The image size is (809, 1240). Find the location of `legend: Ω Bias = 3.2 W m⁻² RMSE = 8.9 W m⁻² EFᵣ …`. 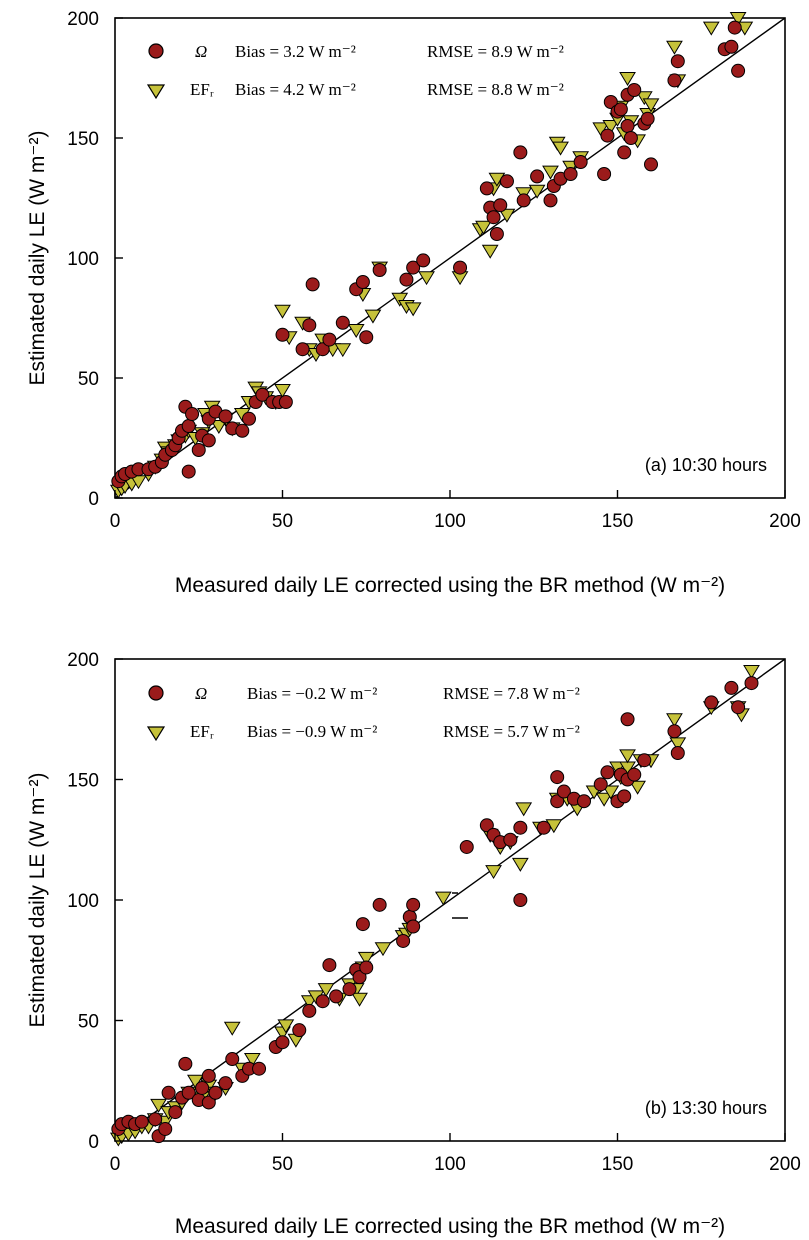

legend: Ω Bias = 3.2 W m⁻² RMSE = 8.9 W m⁻² EFᵣ … is located at coordinates (355, 71).